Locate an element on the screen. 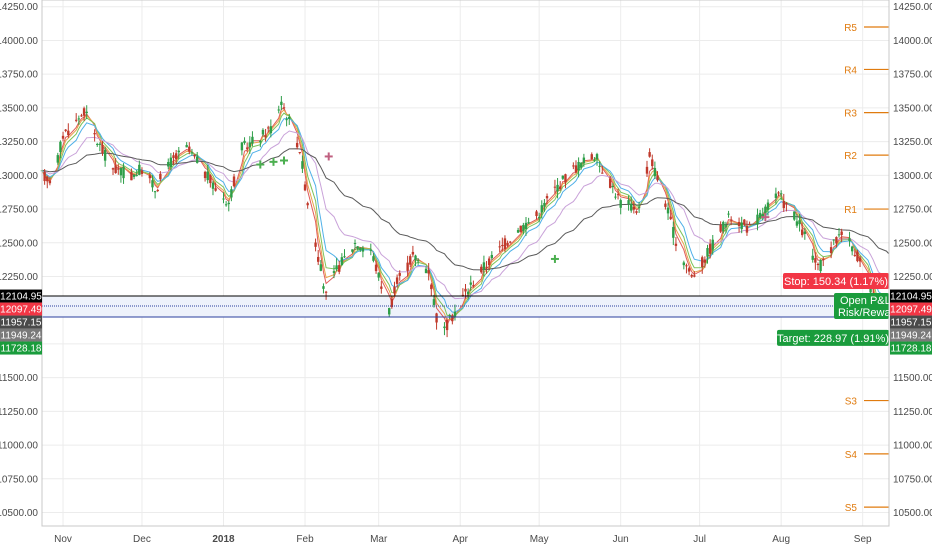 The height and width of the screenshot is (550, 932). price-tag-label: 11949.24 is located at coordinates (21, 336).